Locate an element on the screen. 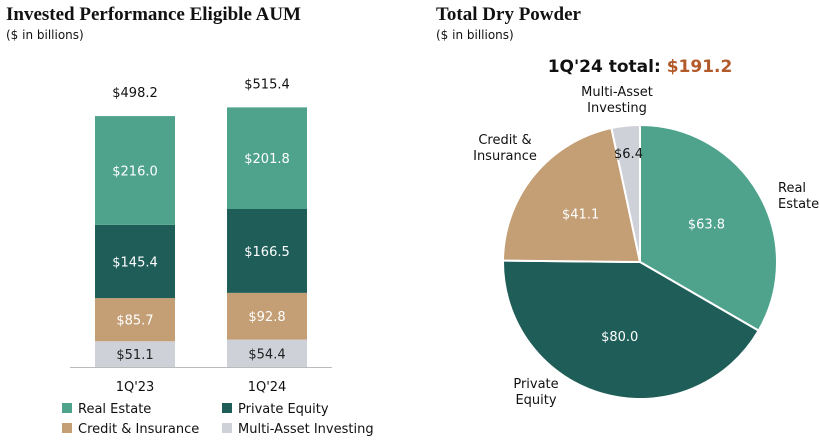 This screenshot has height=441, width=820. bar-data-label: $51.1 is located at coordinates (134, 355).